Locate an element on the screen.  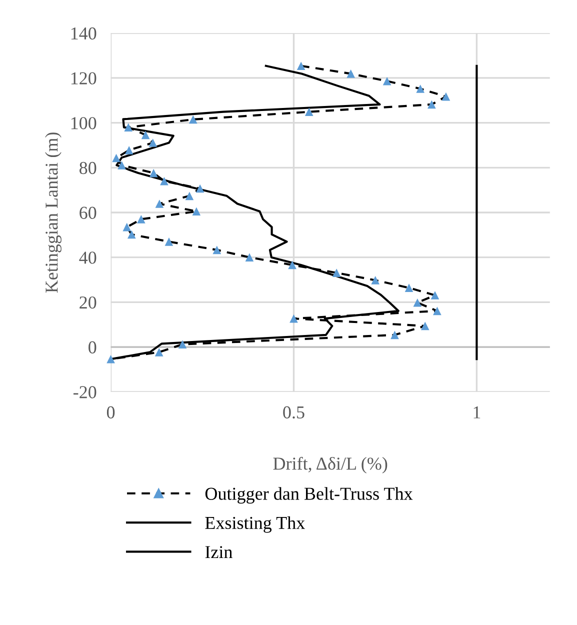
y-tick-label: 60 is located at coordinates (88, 212).